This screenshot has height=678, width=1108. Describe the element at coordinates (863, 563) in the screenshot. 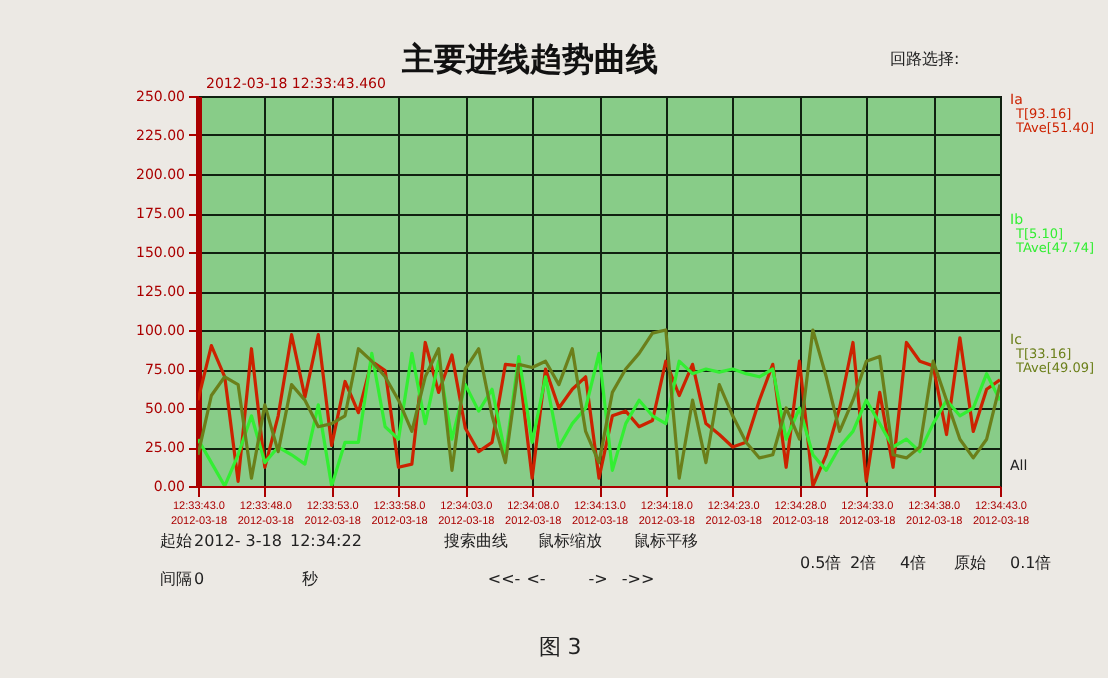

I see `text: 2倍` at that location.